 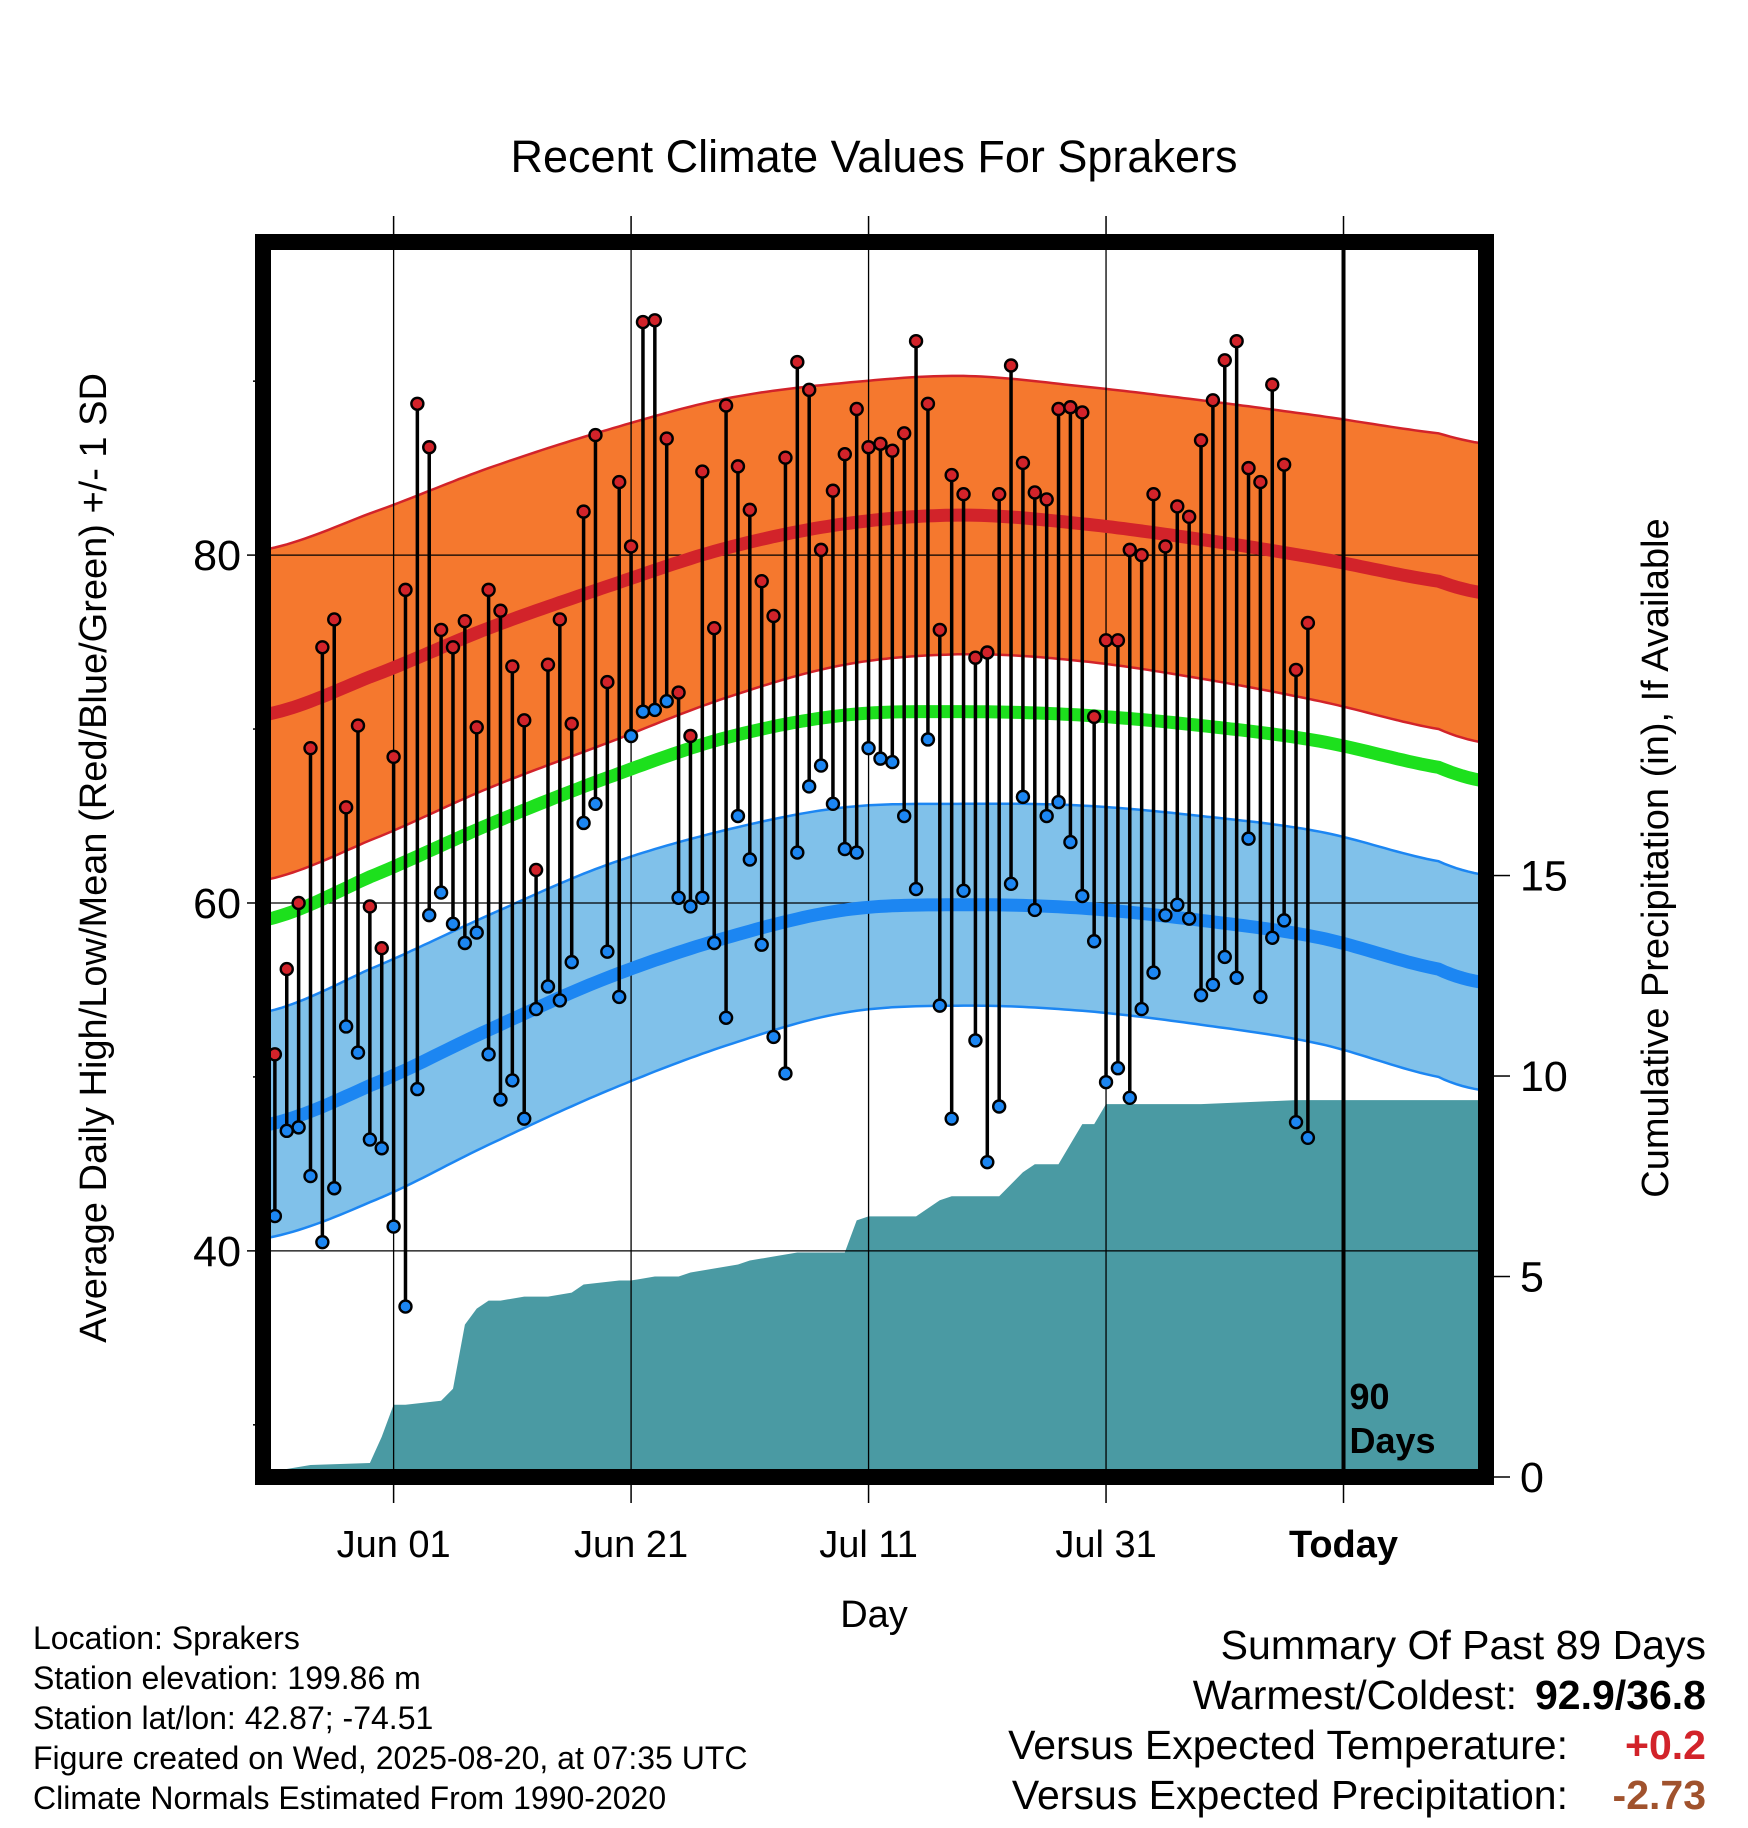 What do you see at coordinates (874, 1122) in the screenshot?
I see `low-band-lower-edge` at bounding box center [874, 1122].